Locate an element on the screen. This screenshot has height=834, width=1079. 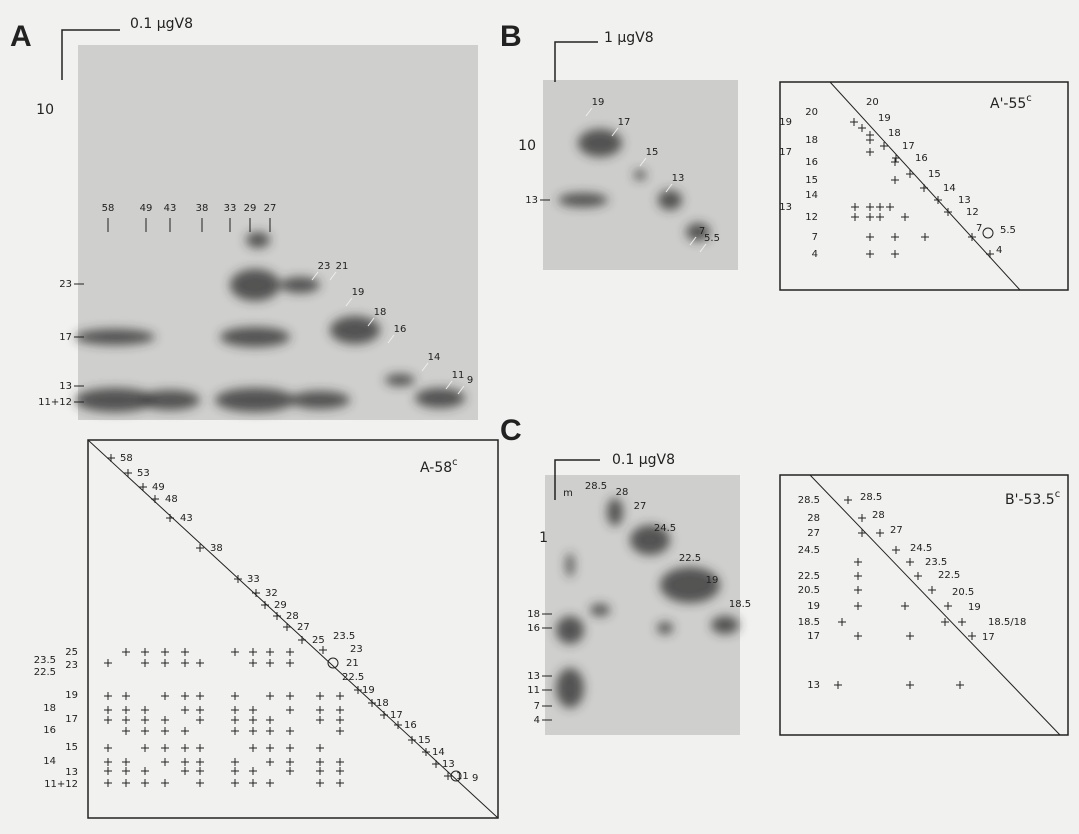
diagonal-label: 58 is located at coordinates (126, 458).